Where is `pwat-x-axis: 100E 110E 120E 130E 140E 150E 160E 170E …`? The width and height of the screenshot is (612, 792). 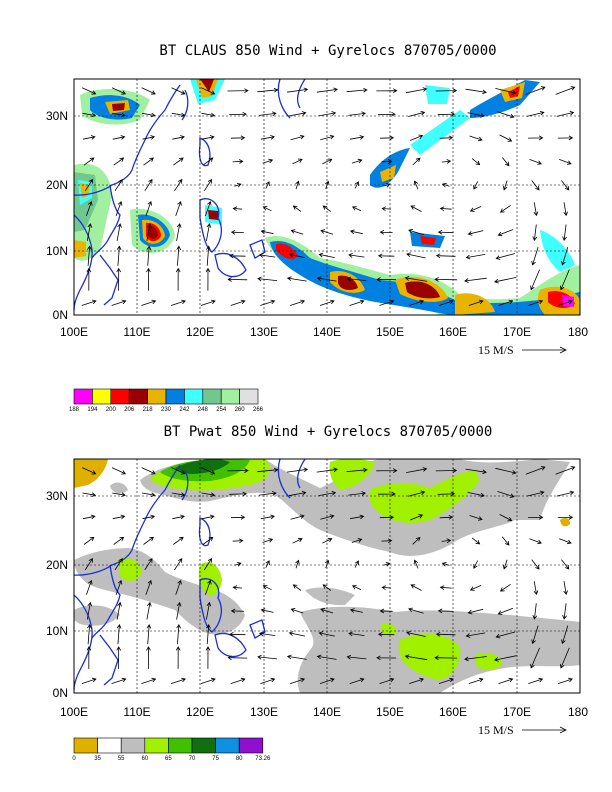
pwat-x-axis: 100E 110E 120E 130E 140E 150E 160E 170E … is located at coordinates (324, 712).